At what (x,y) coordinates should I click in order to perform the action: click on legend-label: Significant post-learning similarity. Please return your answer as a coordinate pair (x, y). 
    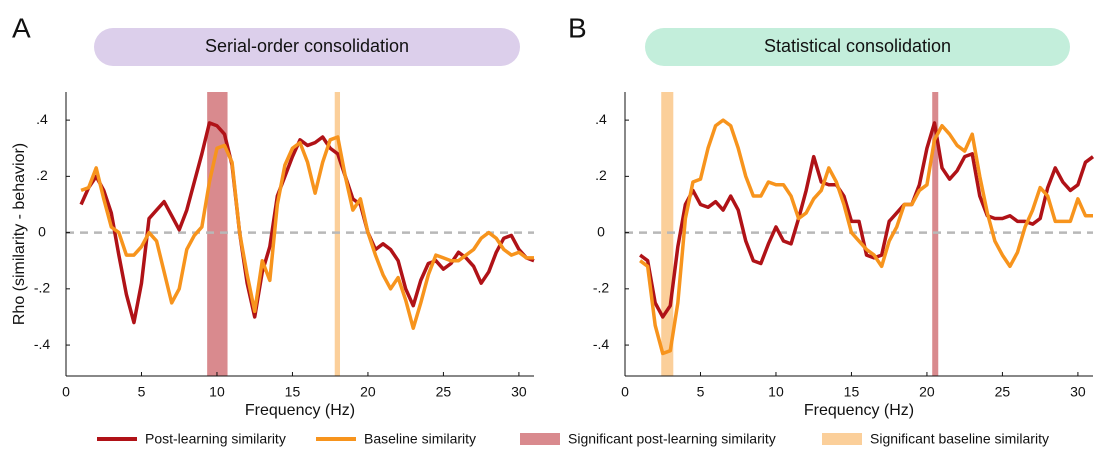
    Looking at the image, I should click on (672, 439).